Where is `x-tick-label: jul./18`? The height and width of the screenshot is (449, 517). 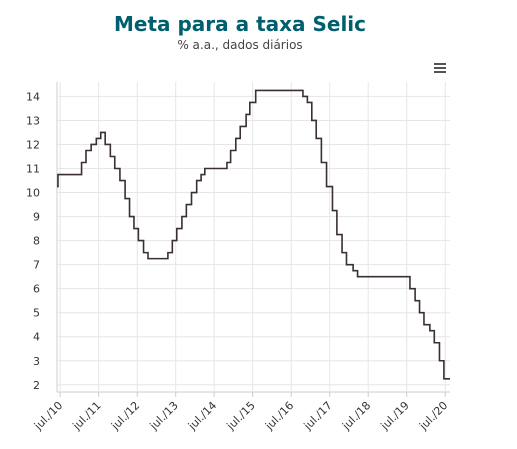 x-tick-label: jul./18 is located at coordinates (356, 416).